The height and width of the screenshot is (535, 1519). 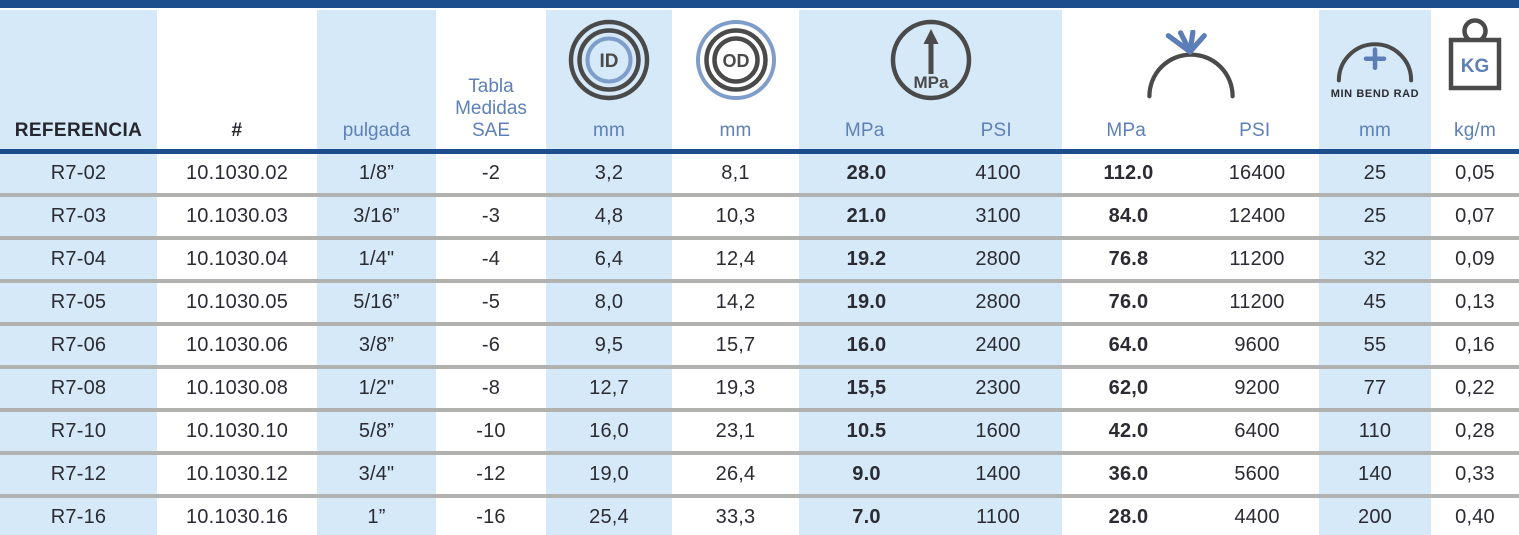 I want to click on cell-burst-pressure-mpa: 62,0, so click(x=1128, y=389).